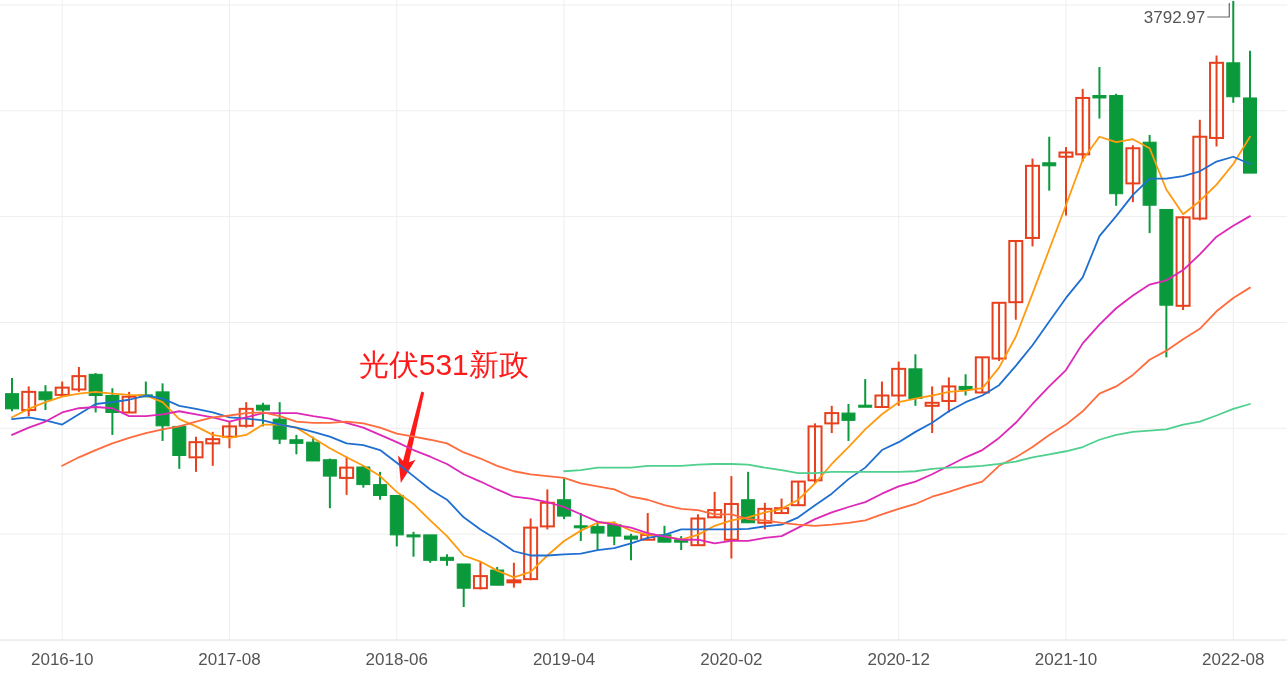 The height and width of the screenshot is (675, 1287). What do you see at coordinates (731, 659) in the screenshot?
I see `x-tick-label: 2020-02` at bounding box center [731, 659].